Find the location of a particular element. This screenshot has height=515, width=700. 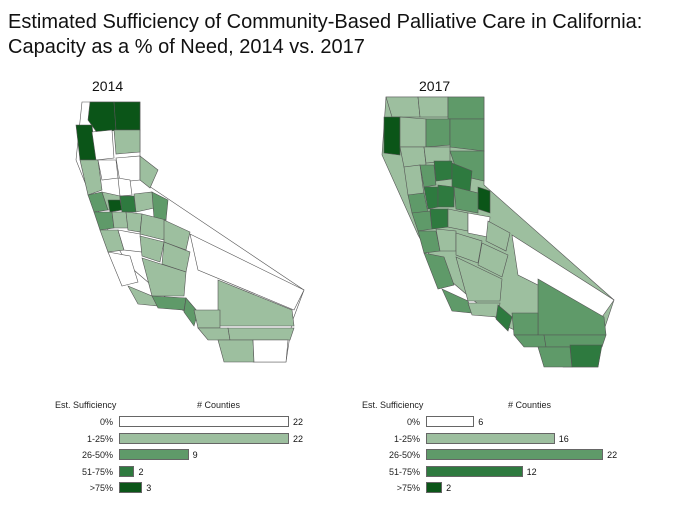

map-title-2014: 2014 is located at coordinates (108, 86).